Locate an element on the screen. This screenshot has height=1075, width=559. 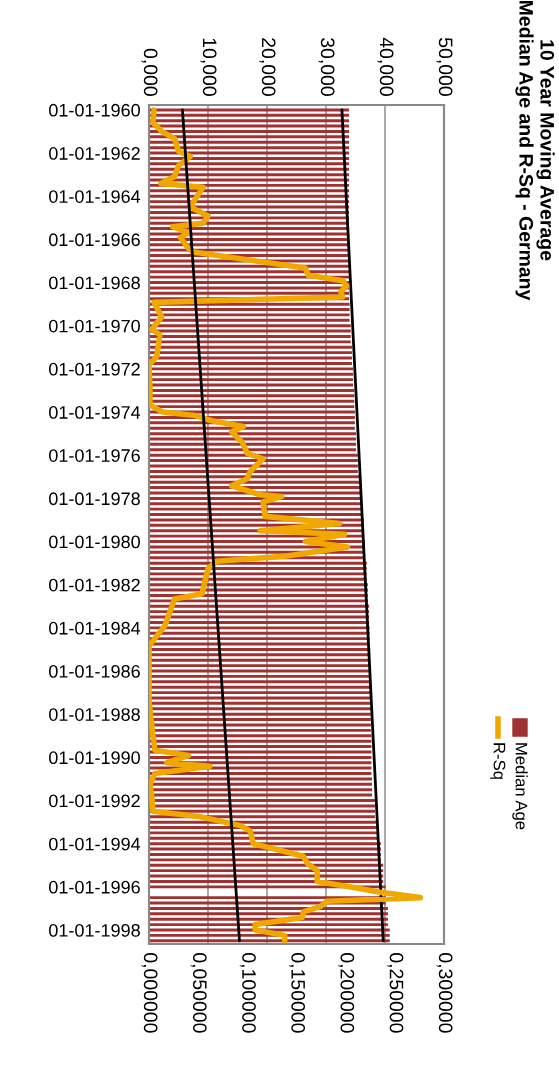
y-tick-label: 01-01-1988 is located at coordinates (94, 714).